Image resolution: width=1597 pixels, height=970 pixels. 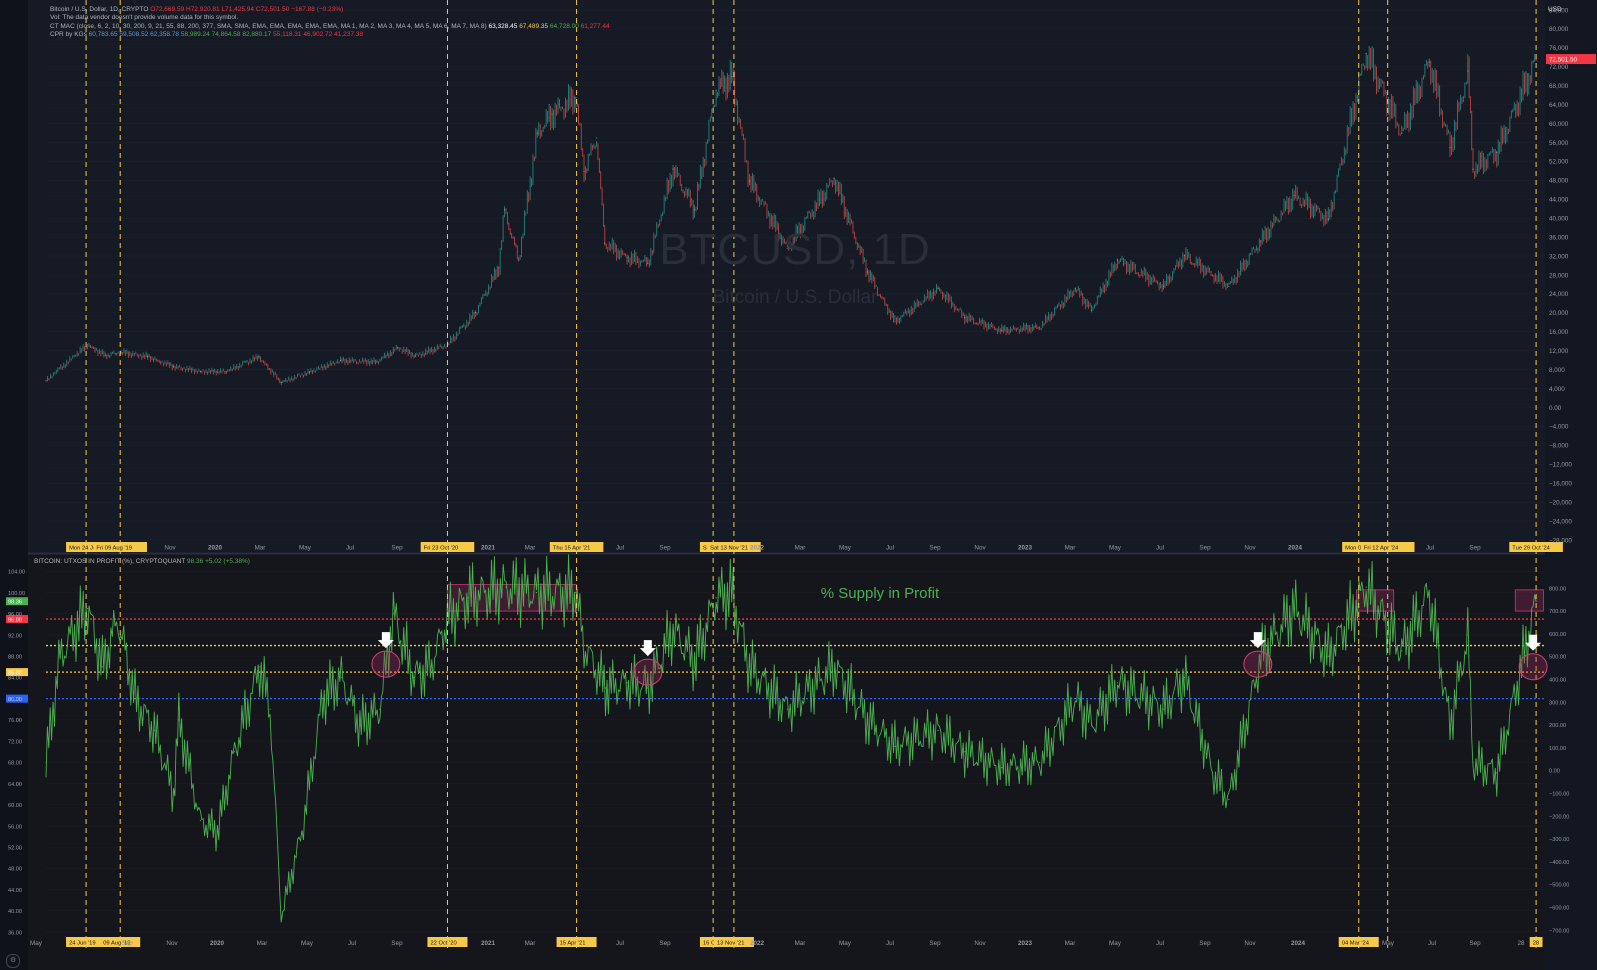 What do you see at coordinates (1381, 549) in the screenshot?
I see `date-label-top: Fri 12 Apr '24` at bounding box center [1381, 549].